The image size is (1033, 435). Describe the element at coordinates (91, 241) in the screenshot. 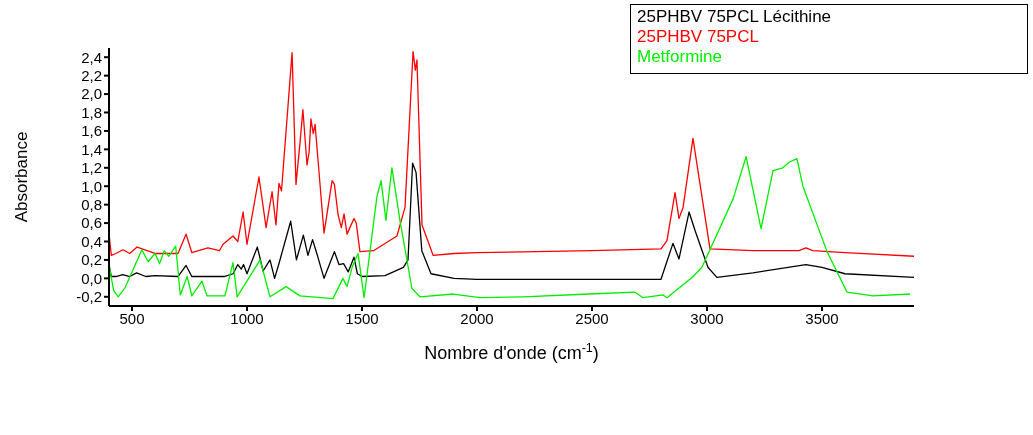

I see `y-tick-label: 0,4` at that location.